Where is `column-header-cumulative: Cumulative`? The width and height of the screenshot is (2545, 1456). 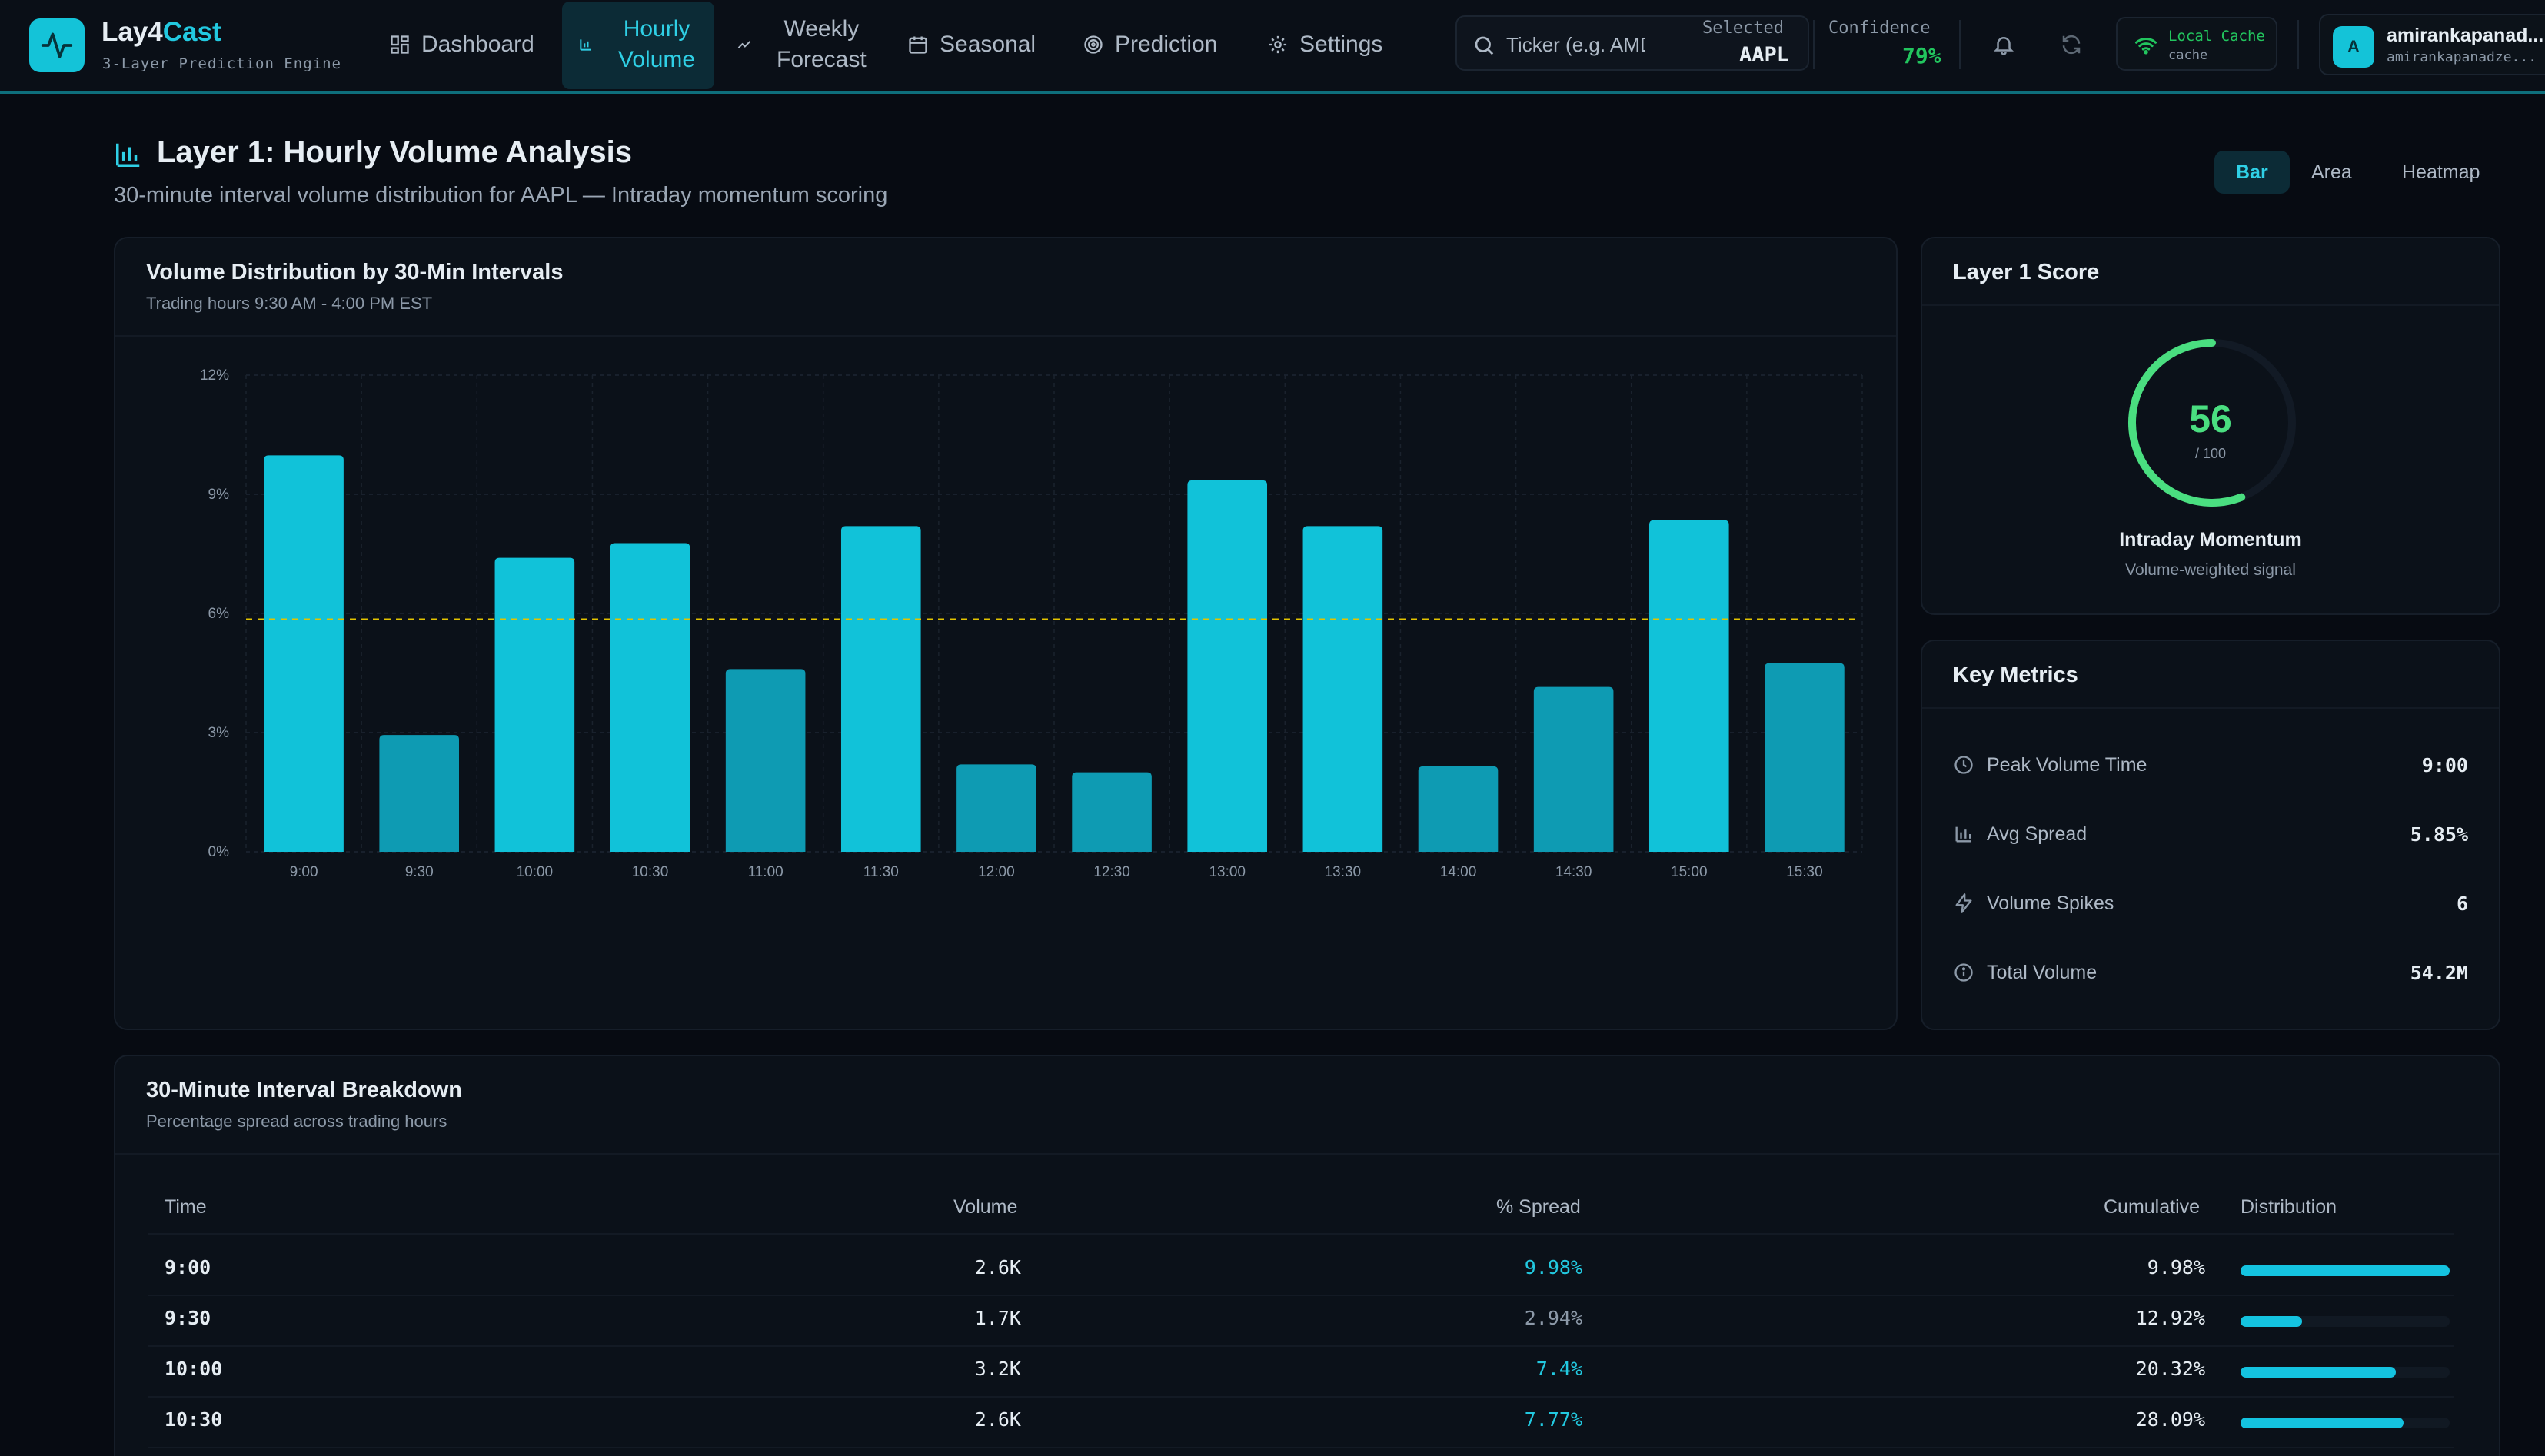
column-header-cumulative: Cumulative is located at coordinates (2152, 1207).